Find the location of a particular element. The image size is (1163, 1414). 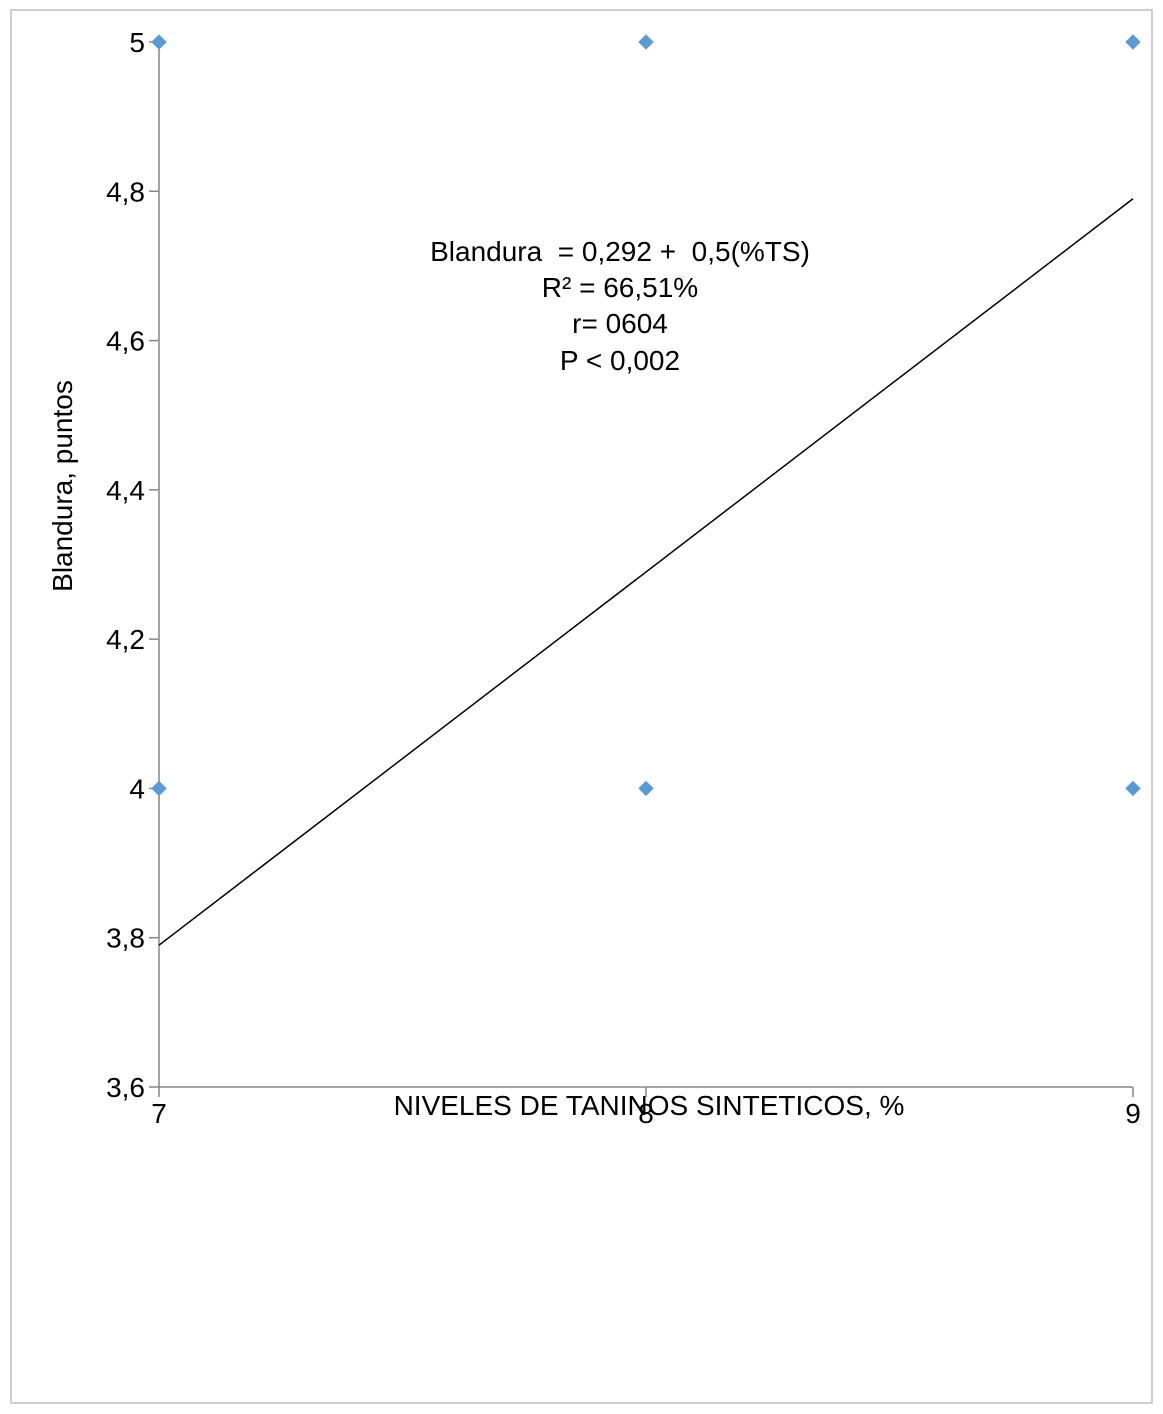

annotation-r: r= 0604 is located at coordinates (620, 323).